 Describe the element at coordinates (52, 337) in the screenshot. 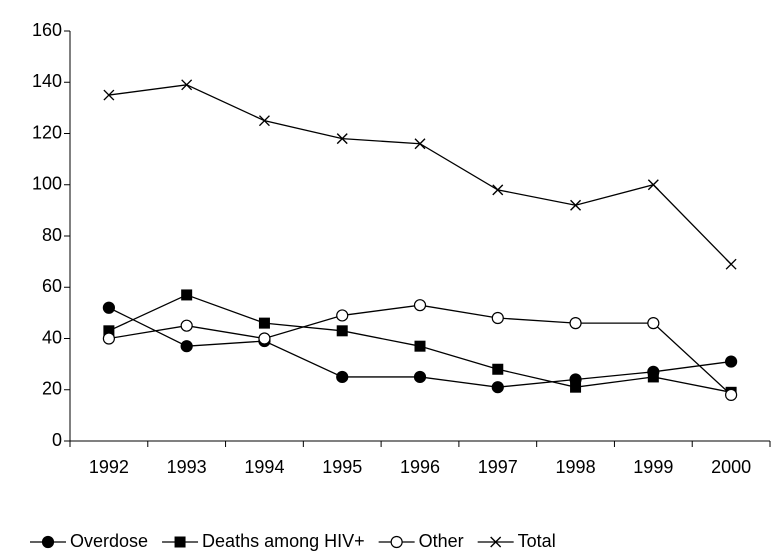

I see `y-tick-label: 40` at that location.